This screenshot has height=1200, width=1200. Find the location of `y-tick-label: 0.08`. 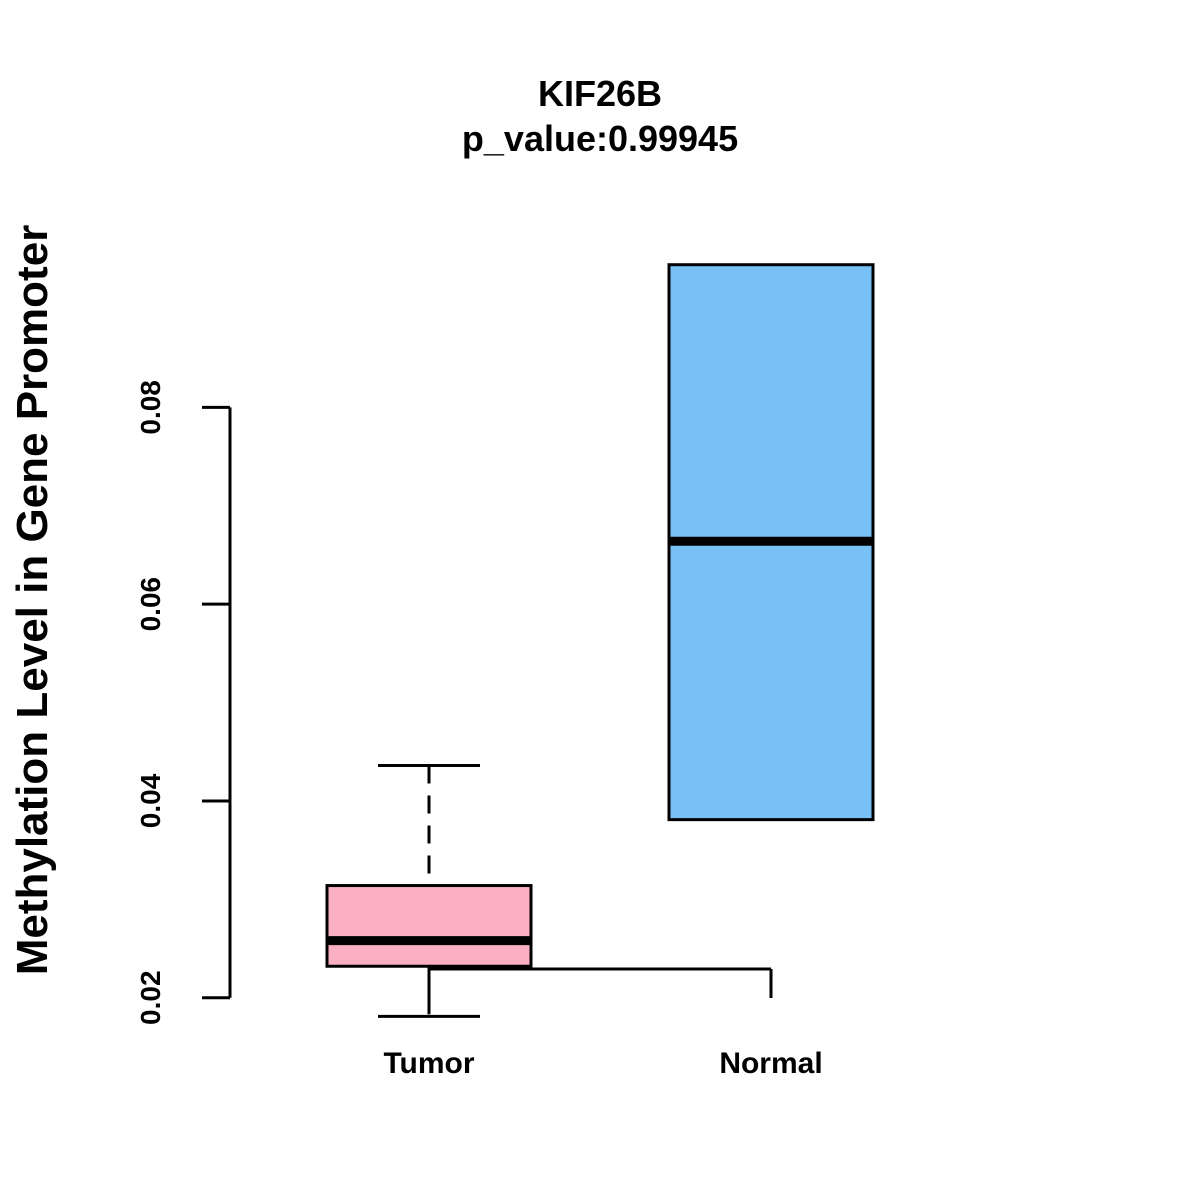

y-tick-label: 0.08 is located at coordinates (150, 407).